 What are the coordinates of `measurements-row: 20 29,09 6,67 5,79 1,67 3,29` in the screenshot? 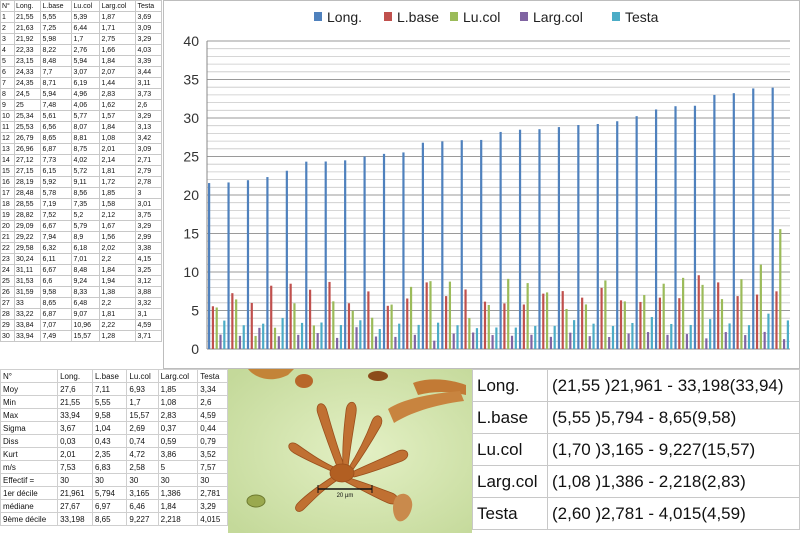 It's located at (81, 226).